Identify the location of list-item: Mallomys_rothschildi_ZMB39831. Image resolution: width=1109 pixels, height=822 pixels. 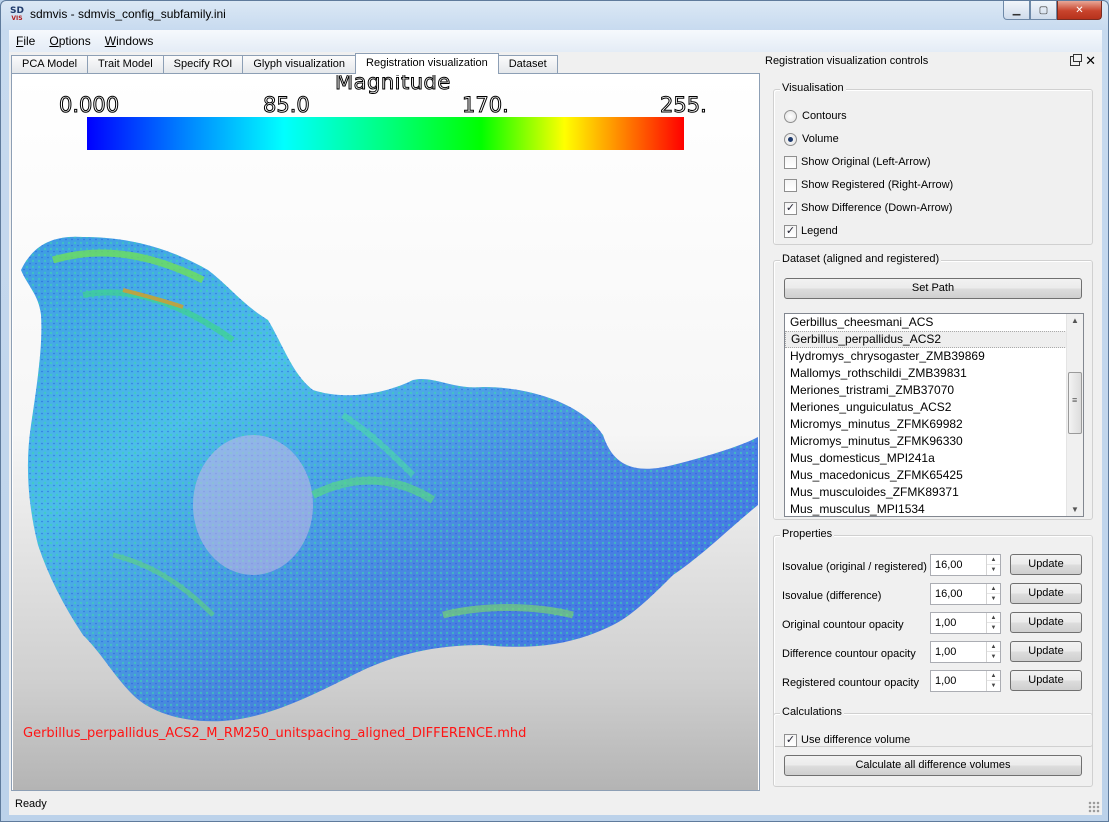
(878, 373).